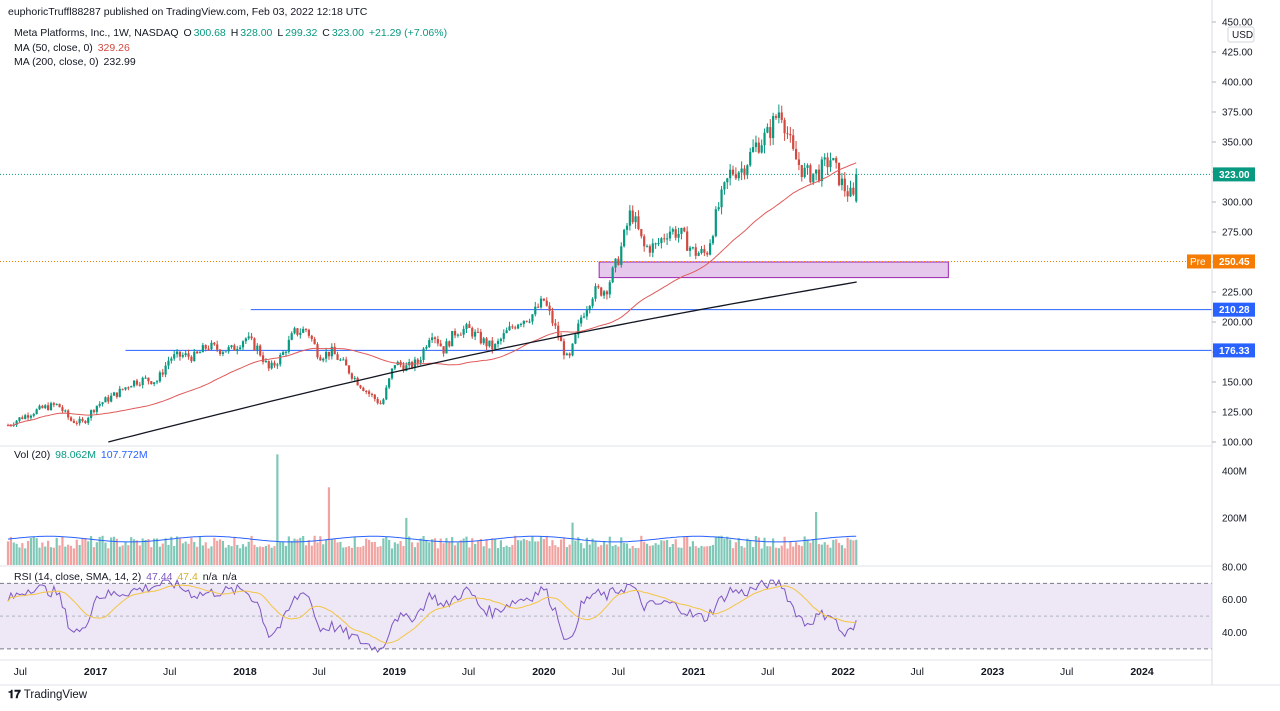 The height and width of the screenshot is (711, 1280). What do you see at coordinates (73, 48) in the screenshot?
I see `ma50-legend: MA (50, close, 0) 329.26` at bounding box center [73, 48].